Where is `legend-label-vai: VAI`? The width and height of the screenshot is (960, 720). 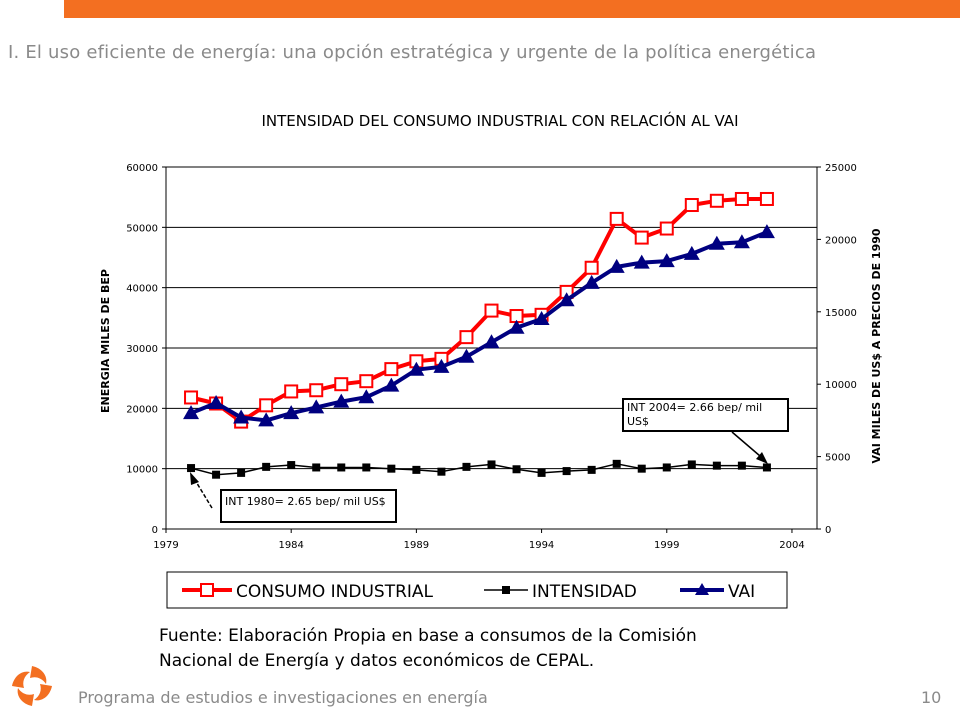 legend-label-vai: VAI is located at coordinates (741, 592).